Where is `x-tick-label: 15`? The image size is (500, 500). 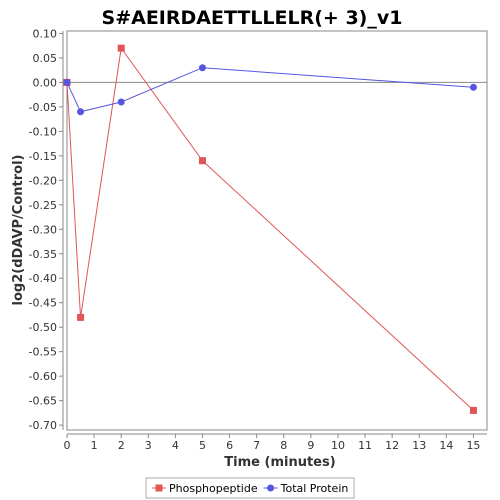 x-tick-label: 15 is located at coordinates (473, 445).